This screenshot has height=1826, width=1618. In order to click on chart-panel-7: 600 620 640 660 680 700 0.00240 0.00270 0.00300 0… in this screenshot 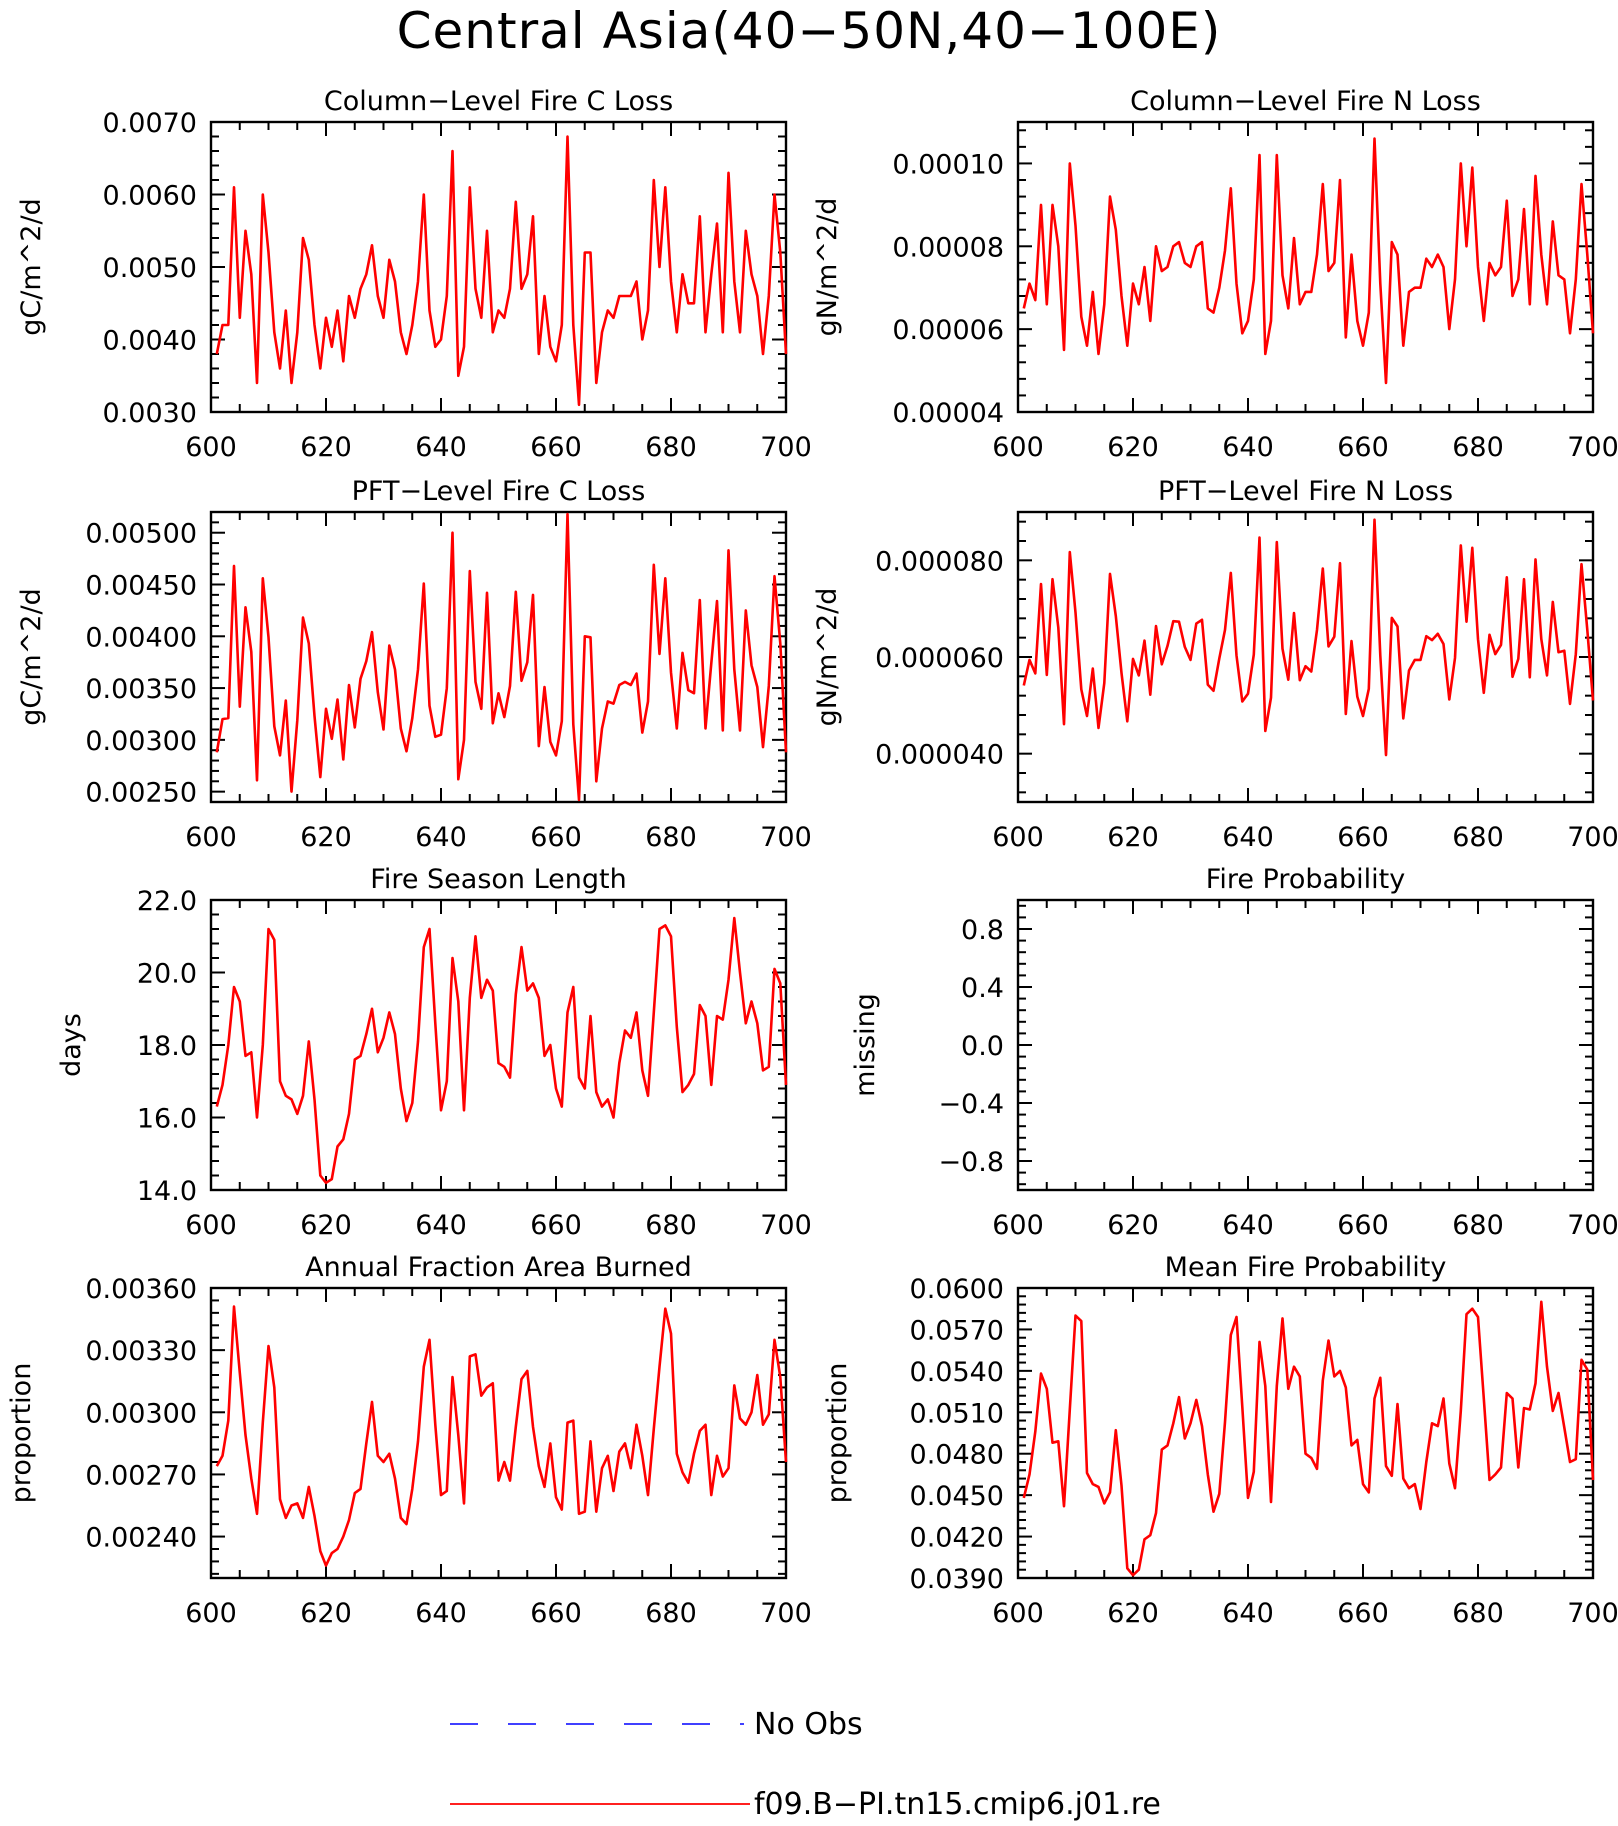, I will do `click(409, 1440)`.